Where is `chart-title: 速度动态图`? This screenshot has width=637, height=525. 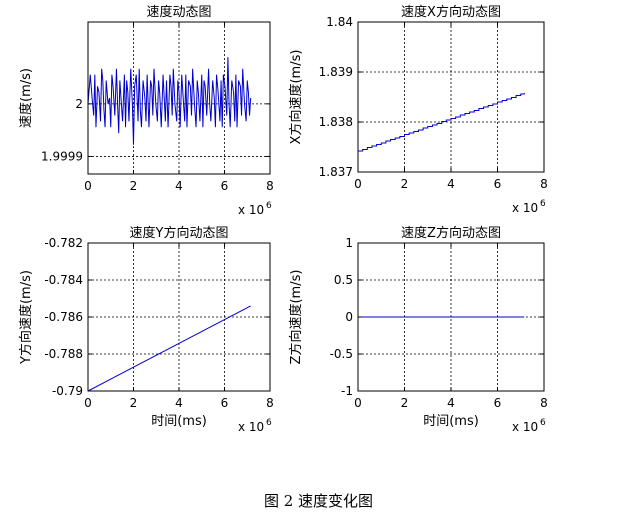
chart-title: 速度动态图 is located at coordinates (178, 12).